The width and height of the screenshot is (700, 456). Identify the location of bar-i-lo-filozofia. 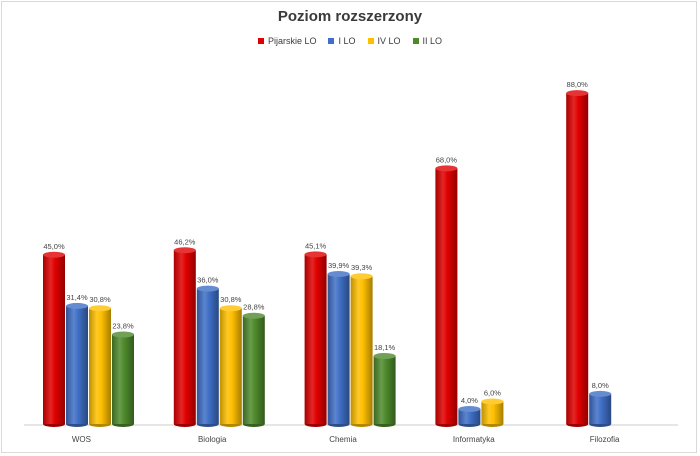
(600, 408).